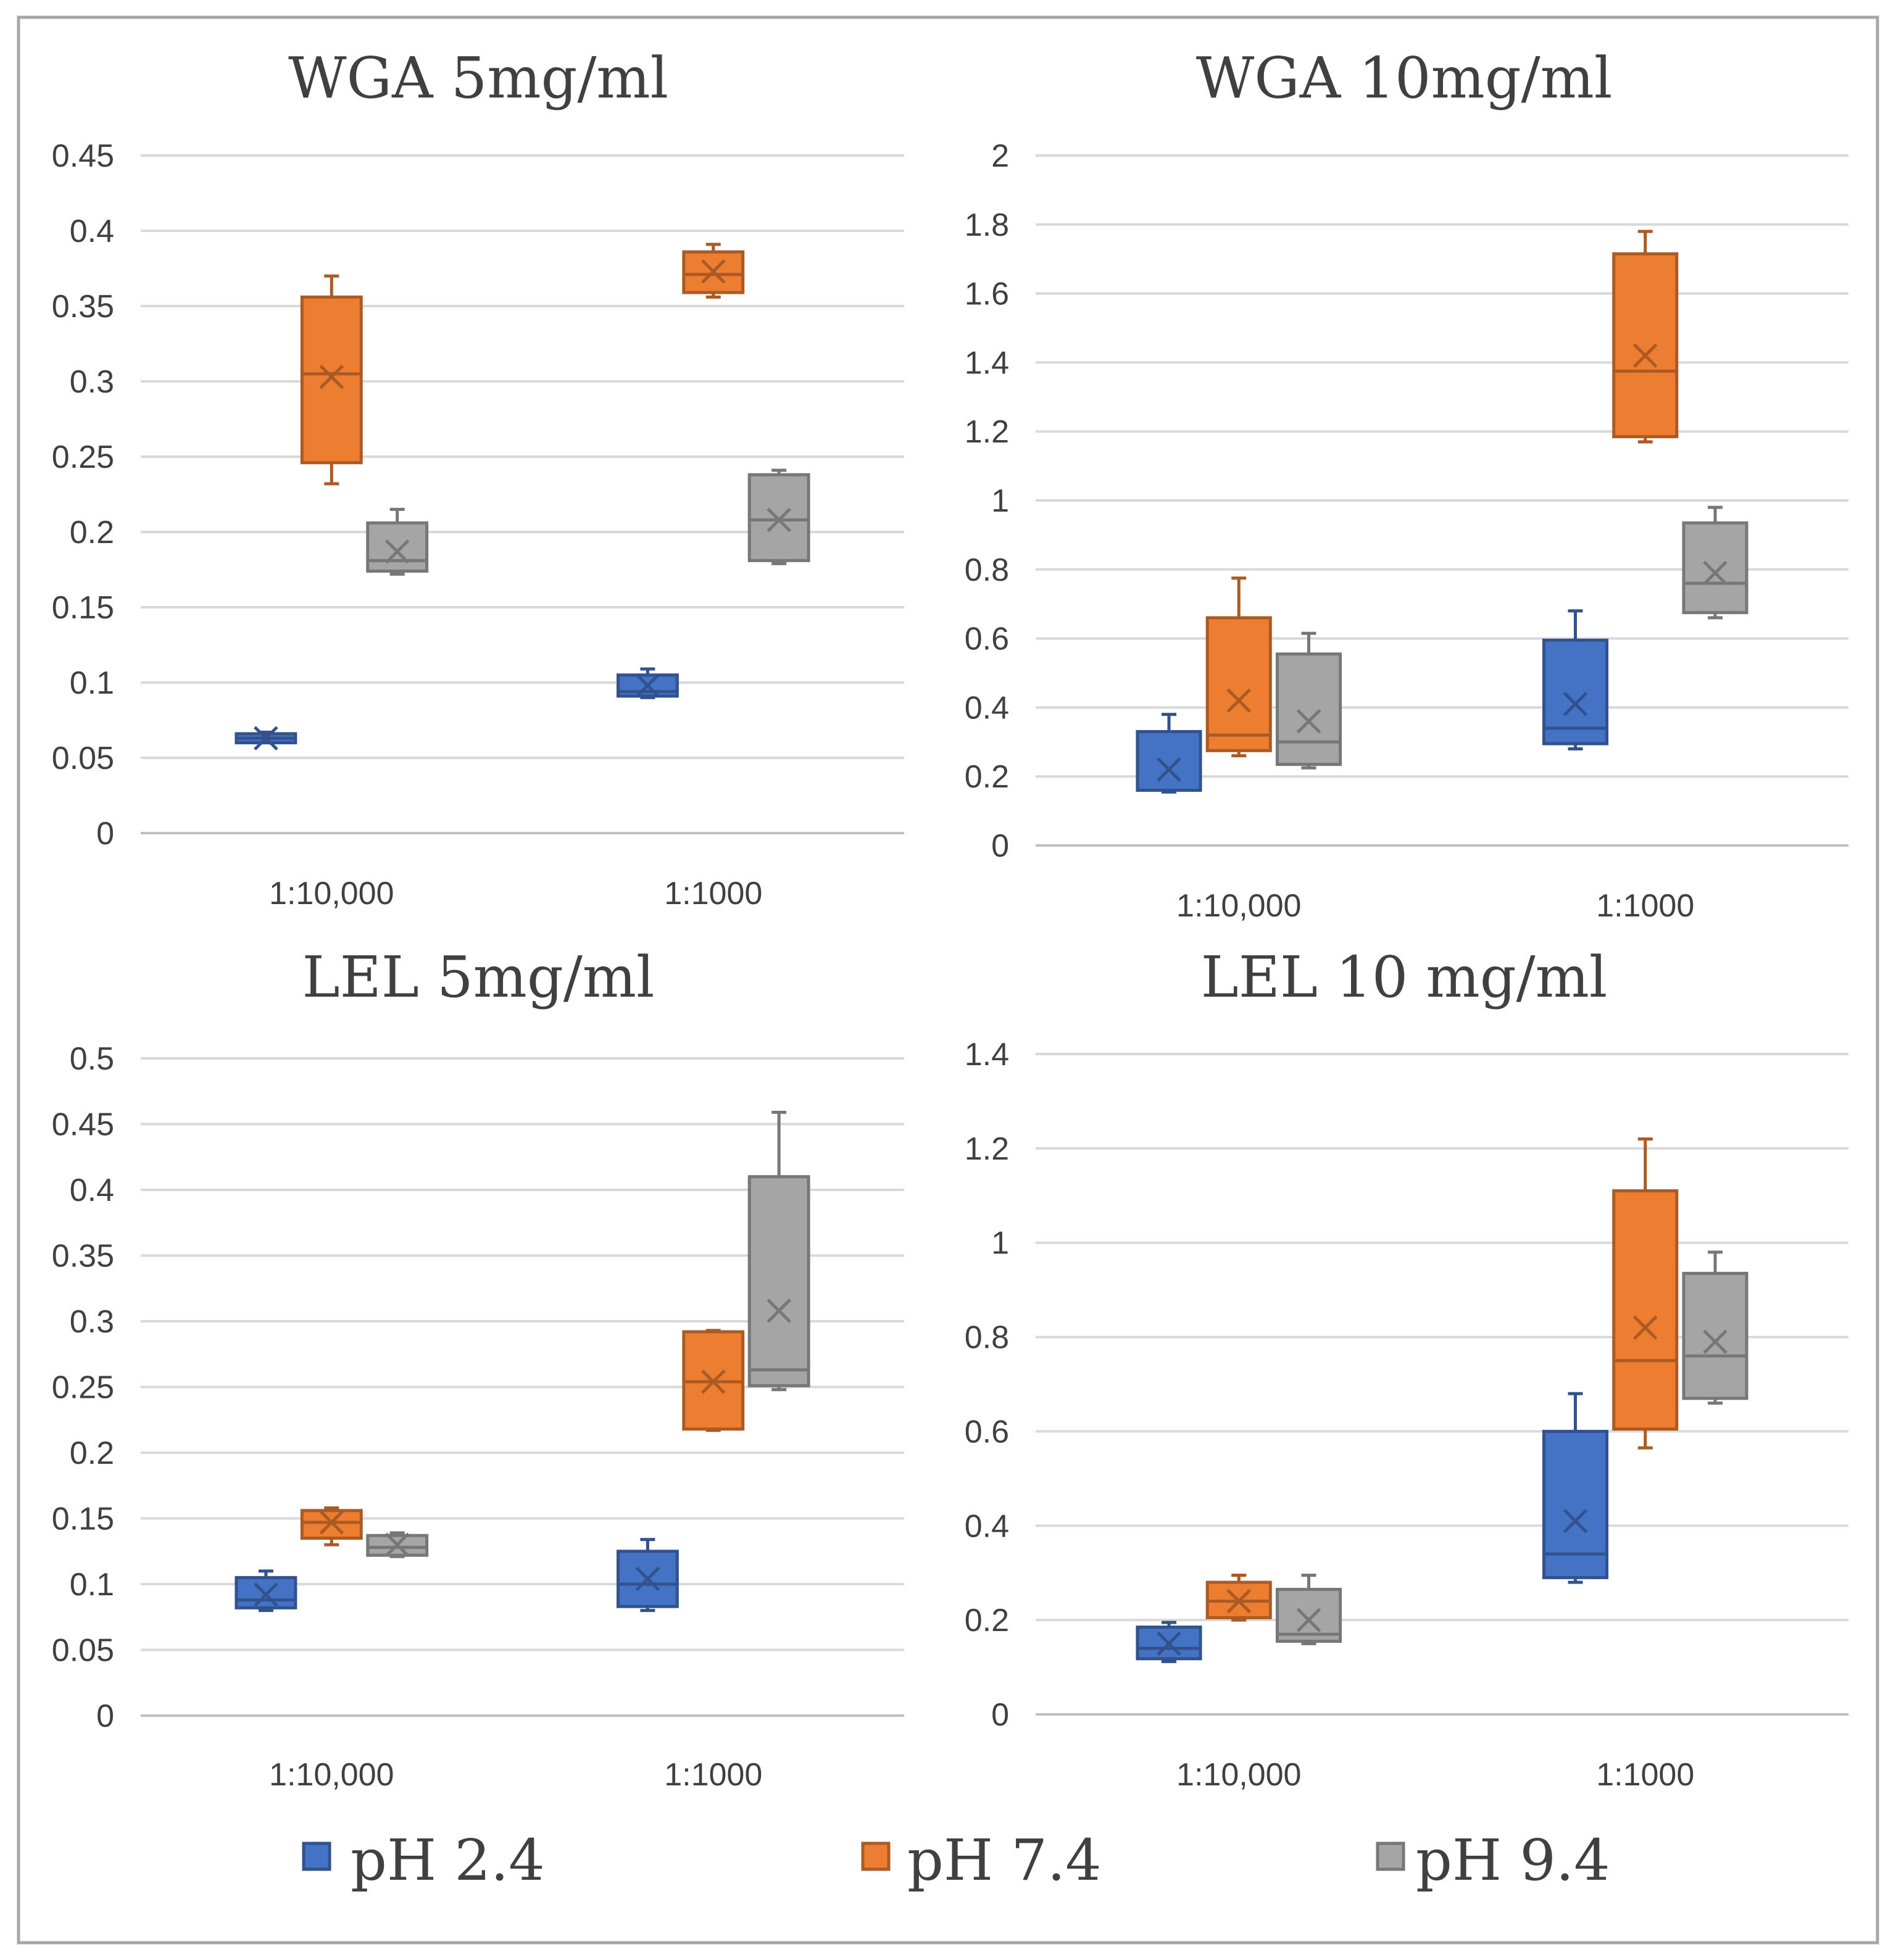 This screenshot has height=1960, width=1896. Describe the element at coordinates (987, 225) in the screenshot. I see `y-tick-label: 1.8` at that location.